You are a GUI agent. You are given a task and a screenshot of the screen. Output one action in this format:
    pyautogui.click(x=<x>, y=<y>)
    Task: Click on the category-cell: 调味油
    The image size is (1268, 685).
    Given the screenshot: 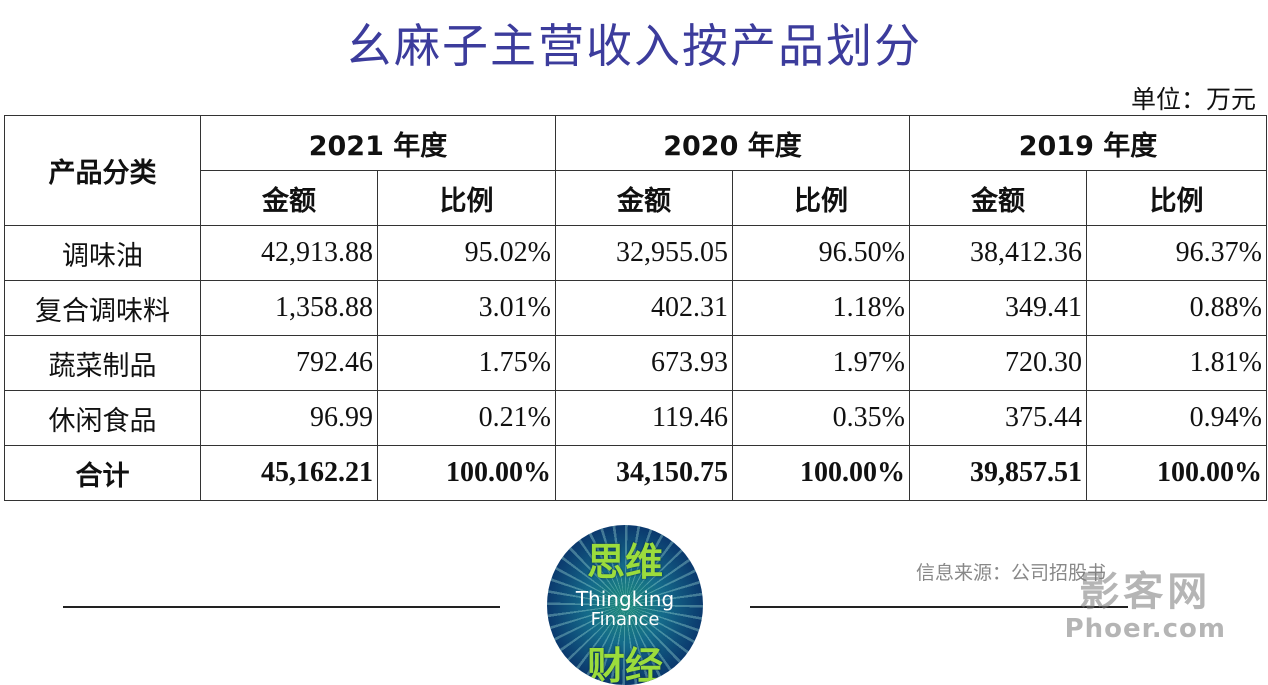 What is the action you would take?
    pyautogui.click(x=102, y=253)
    